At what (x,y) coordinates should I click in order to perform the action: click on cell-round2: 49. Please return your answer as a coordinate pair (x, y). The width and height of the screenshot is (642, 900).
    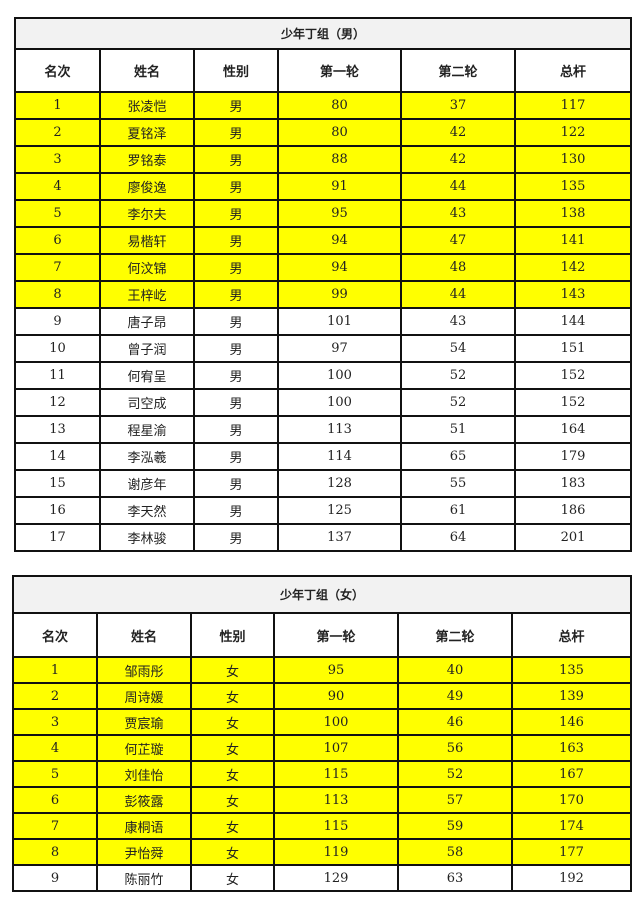
    Looking at the image, I should click on (455, 696).